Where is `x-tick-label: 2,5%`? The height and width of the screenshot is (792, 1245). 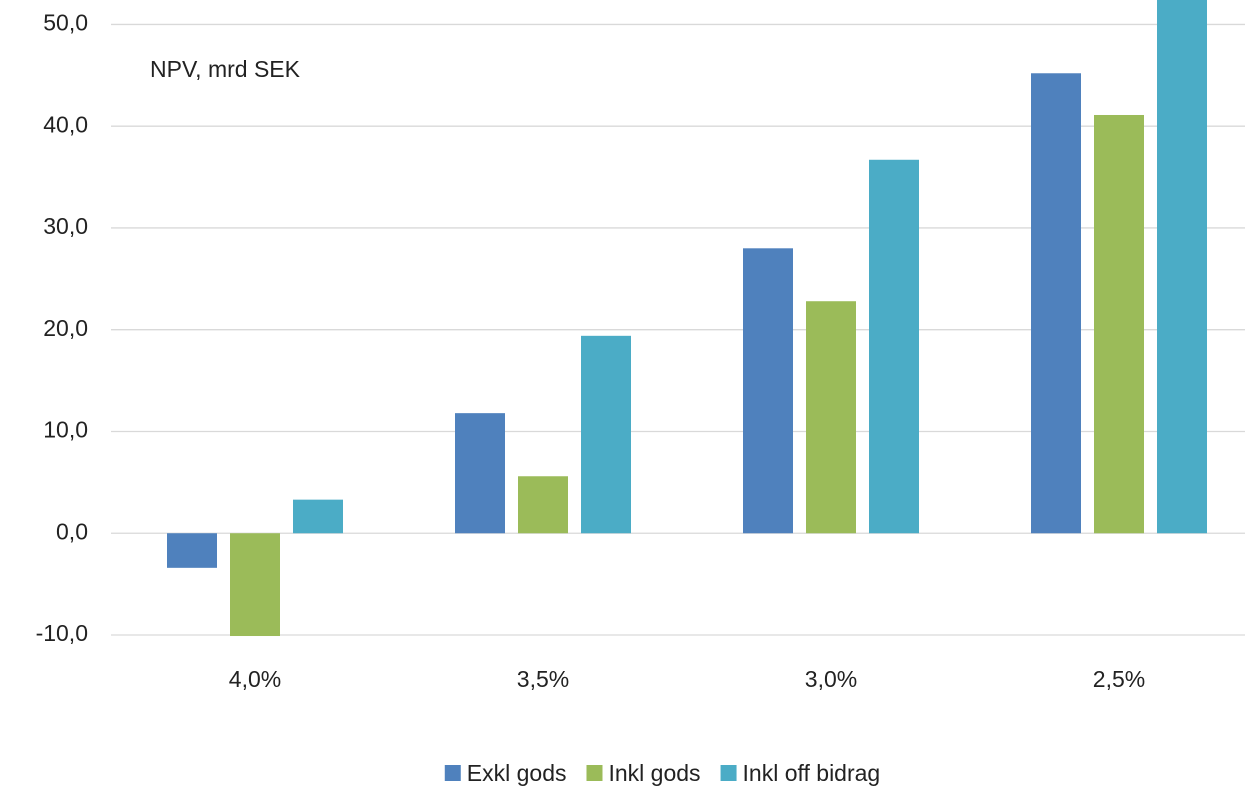
x-tick-label: 2,5% is located at coordinates (1119, 679).